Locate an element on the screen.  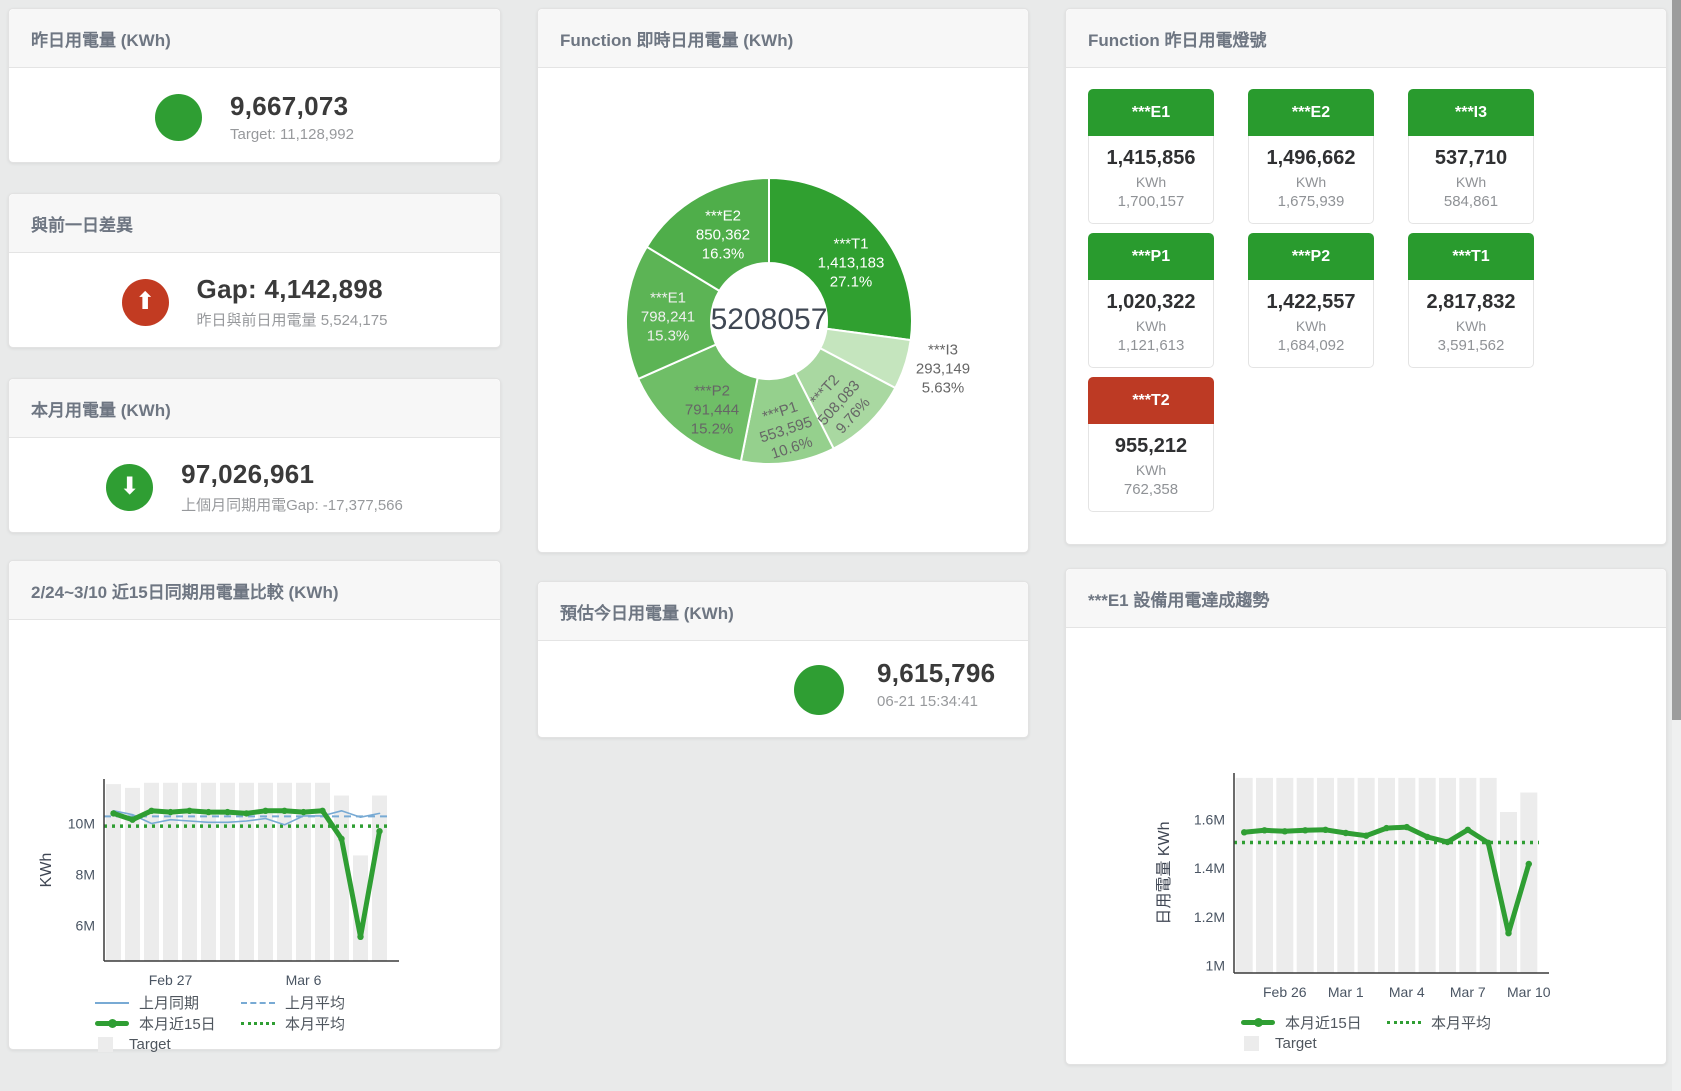
tile-body: 955,212 KWh 762,358 is located at coordinates (1151, 468).